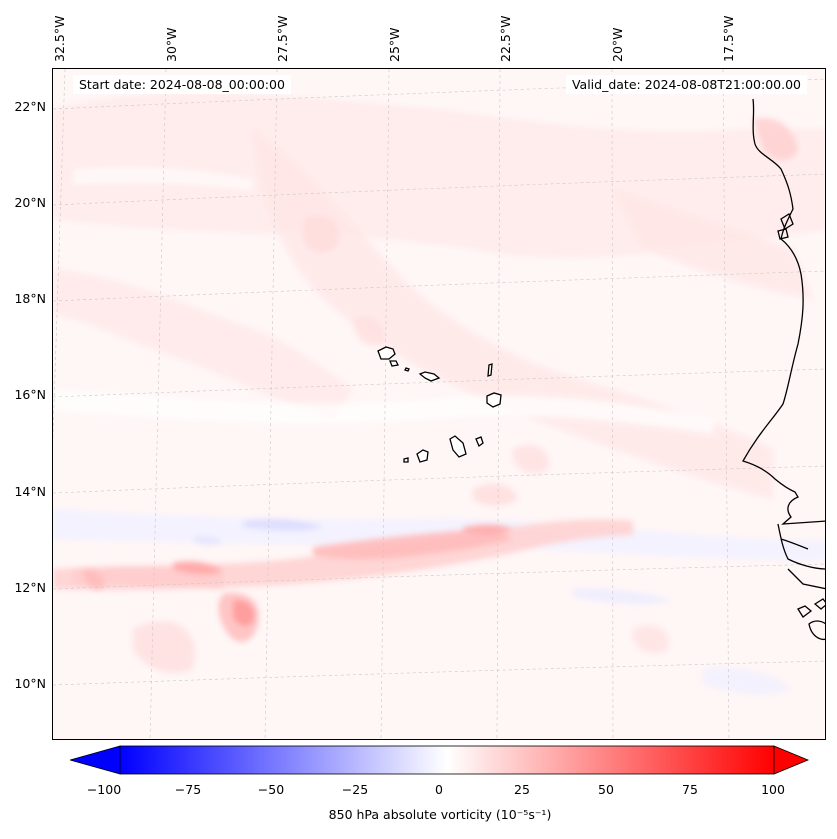 The width and height of the screenshot is (837, 839). Describe the element at coordinates (617, 44) in the screenshot. I see `lon-label-20w: 20°W` at that location.